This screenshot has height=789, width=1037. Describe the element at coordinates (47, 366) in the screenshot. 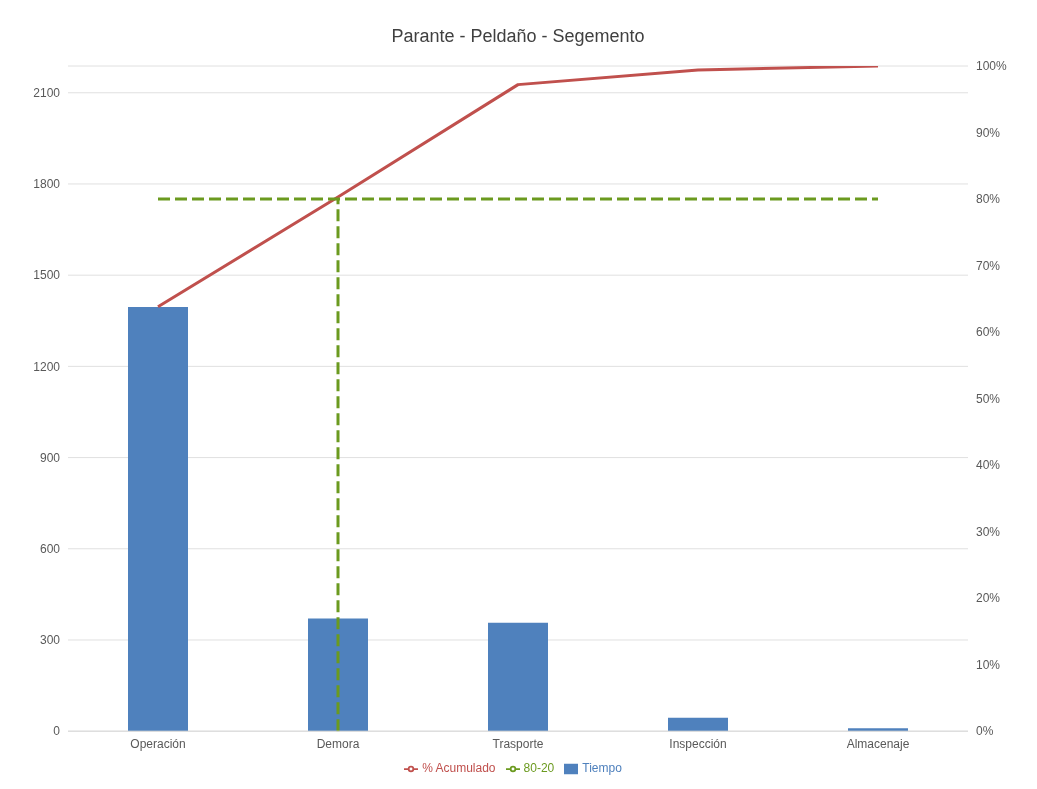

I see `y-tick-label: 1200` at that location.